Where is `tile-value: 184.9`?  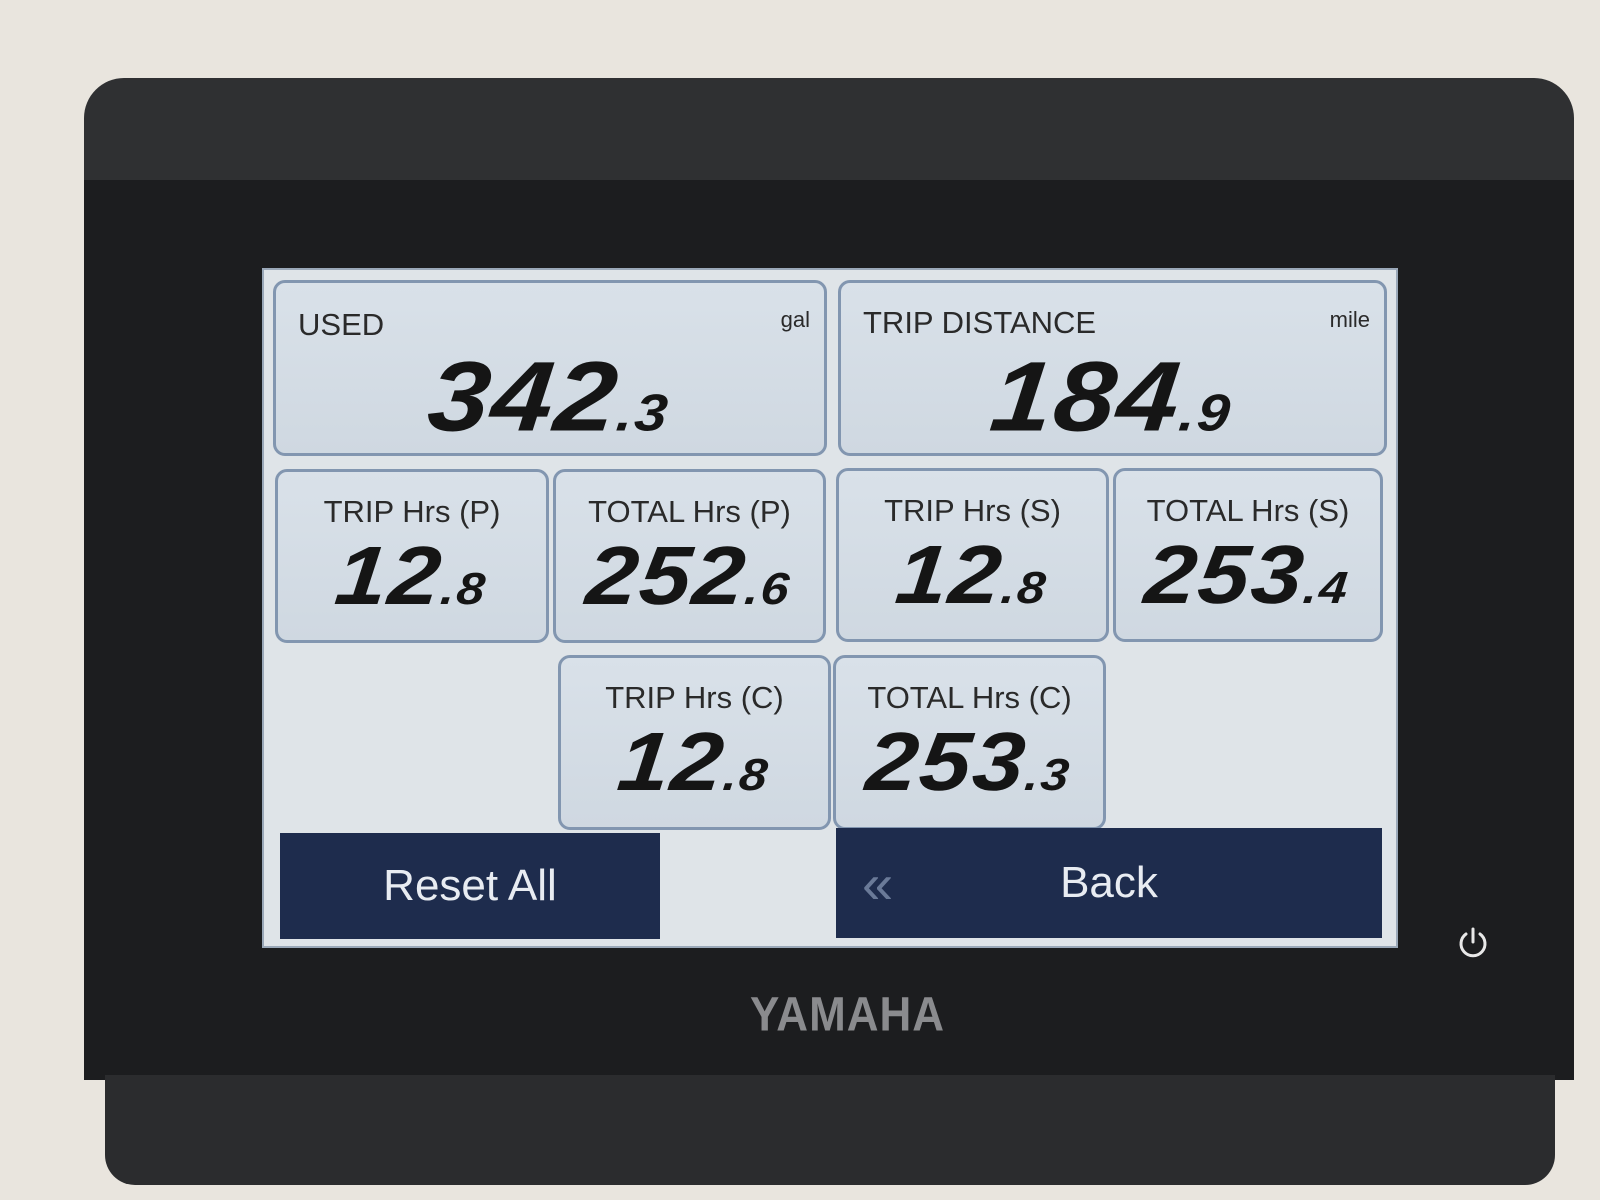
tile-value: 184.9 is located at coordinates (1110, 396).